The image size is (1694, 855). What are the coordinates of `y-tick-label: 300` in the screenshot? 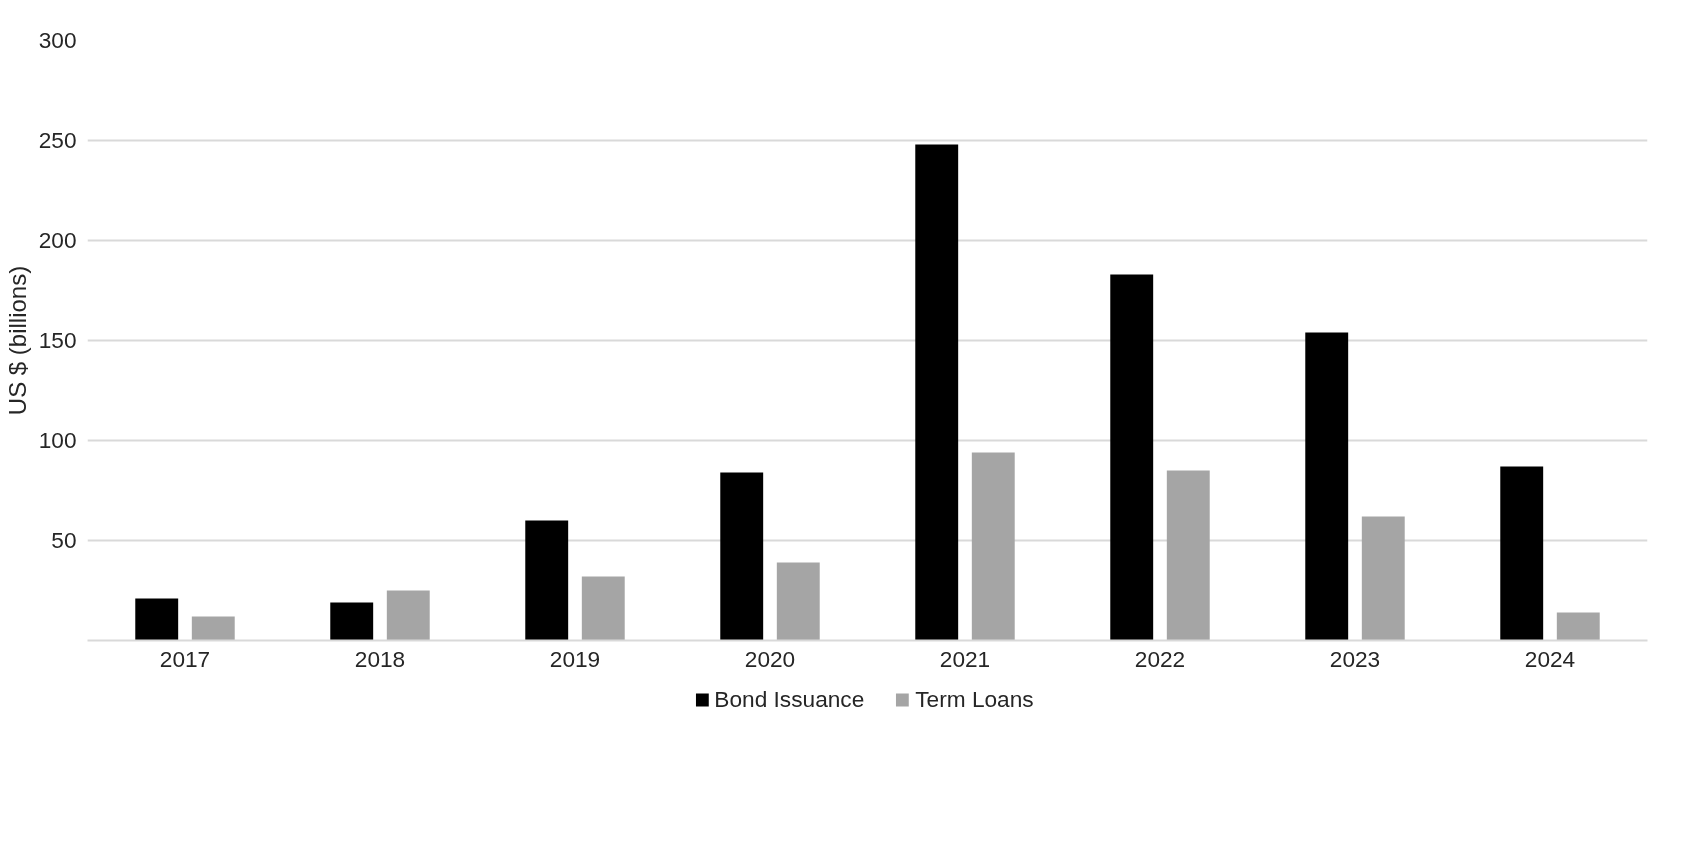 It's located at (57, 40).